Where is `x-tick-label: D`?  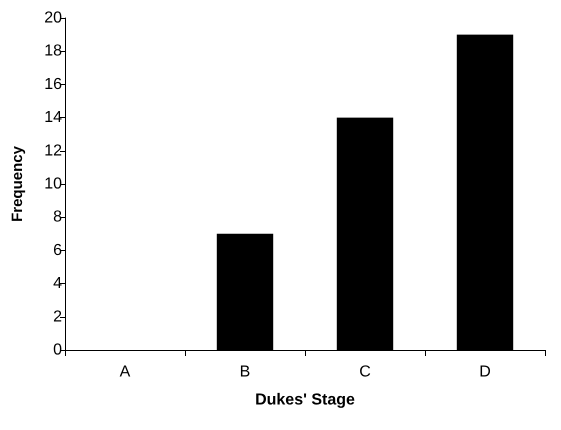 x-tick-label: D is located at coordinates (485, 372).